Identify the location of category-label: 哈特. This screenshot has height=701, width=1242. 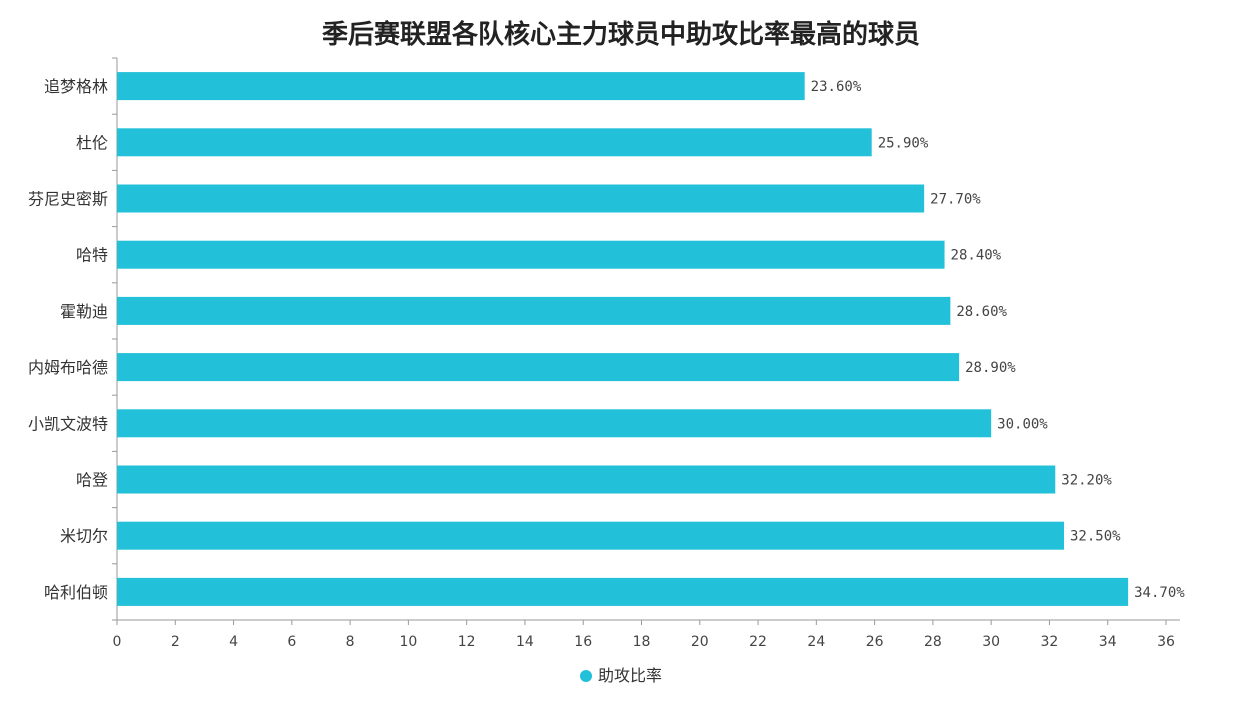
(92, 255).